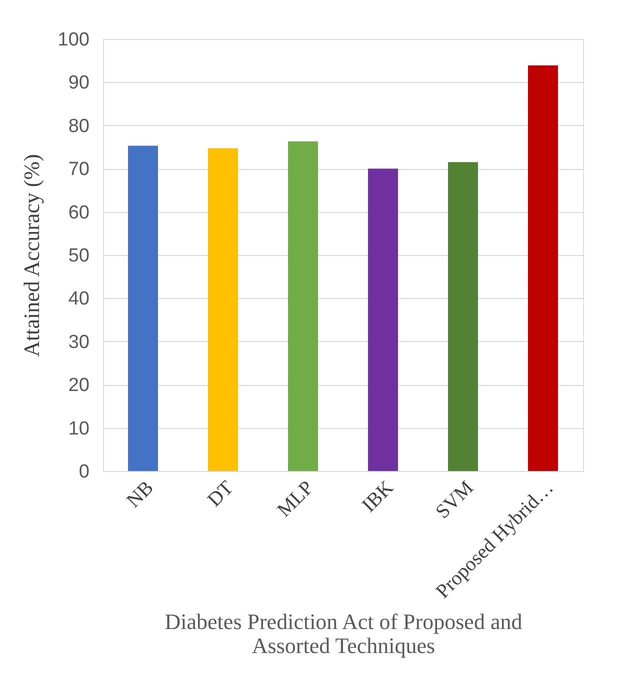 This screenshot has height=691, width=639. I want to click on y-tick-label: 40, so click(79, 299).